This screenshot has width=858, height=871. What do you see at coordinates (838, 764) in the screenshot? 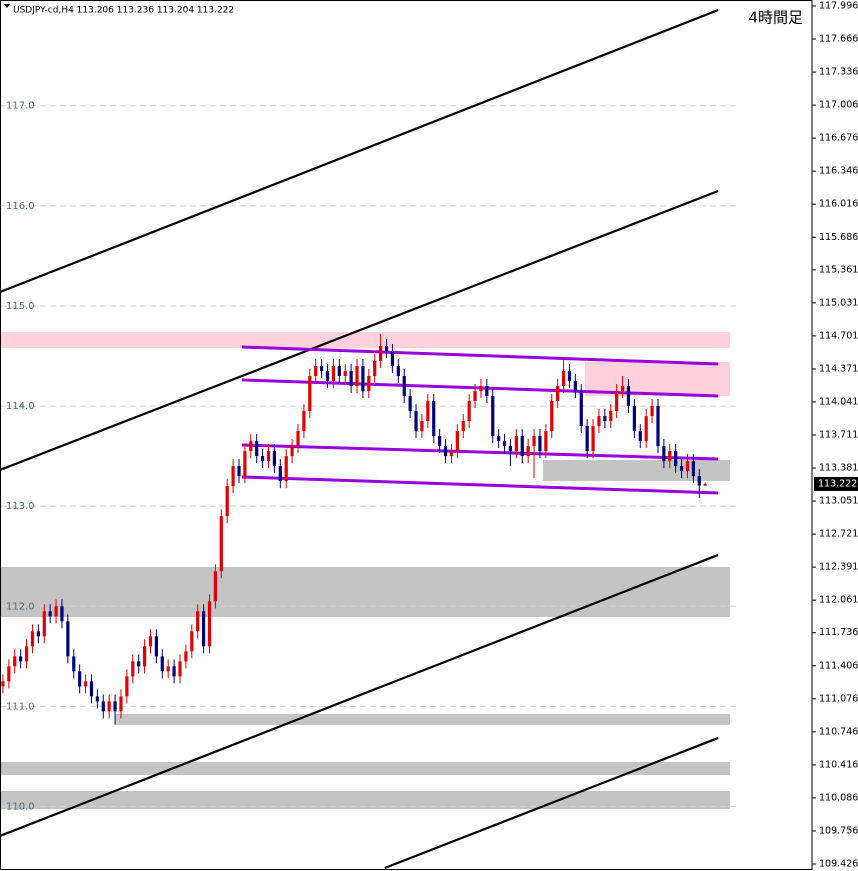
I see `y-tick-label: 110.416` at bounding box center [838, 764].